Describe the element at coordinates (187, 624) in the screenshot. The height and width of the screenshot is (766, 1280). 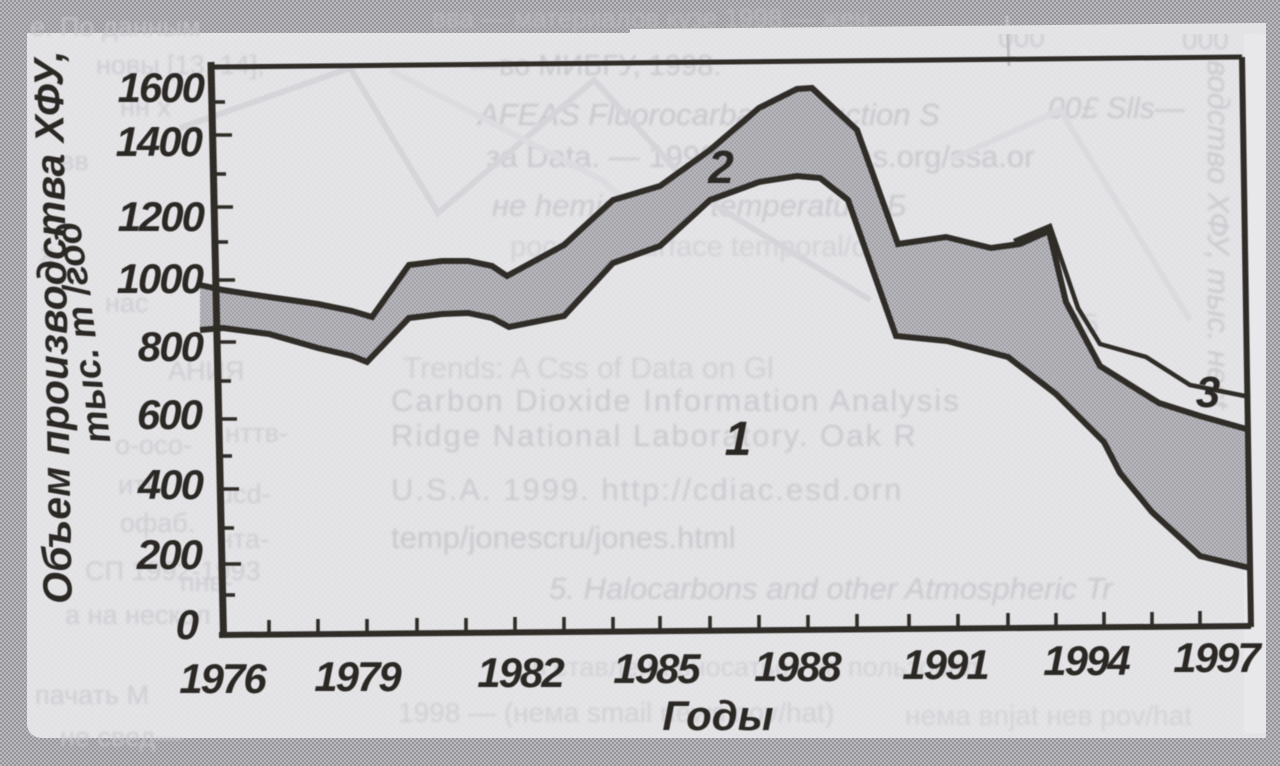
I see `svg-text: 0` at that location.